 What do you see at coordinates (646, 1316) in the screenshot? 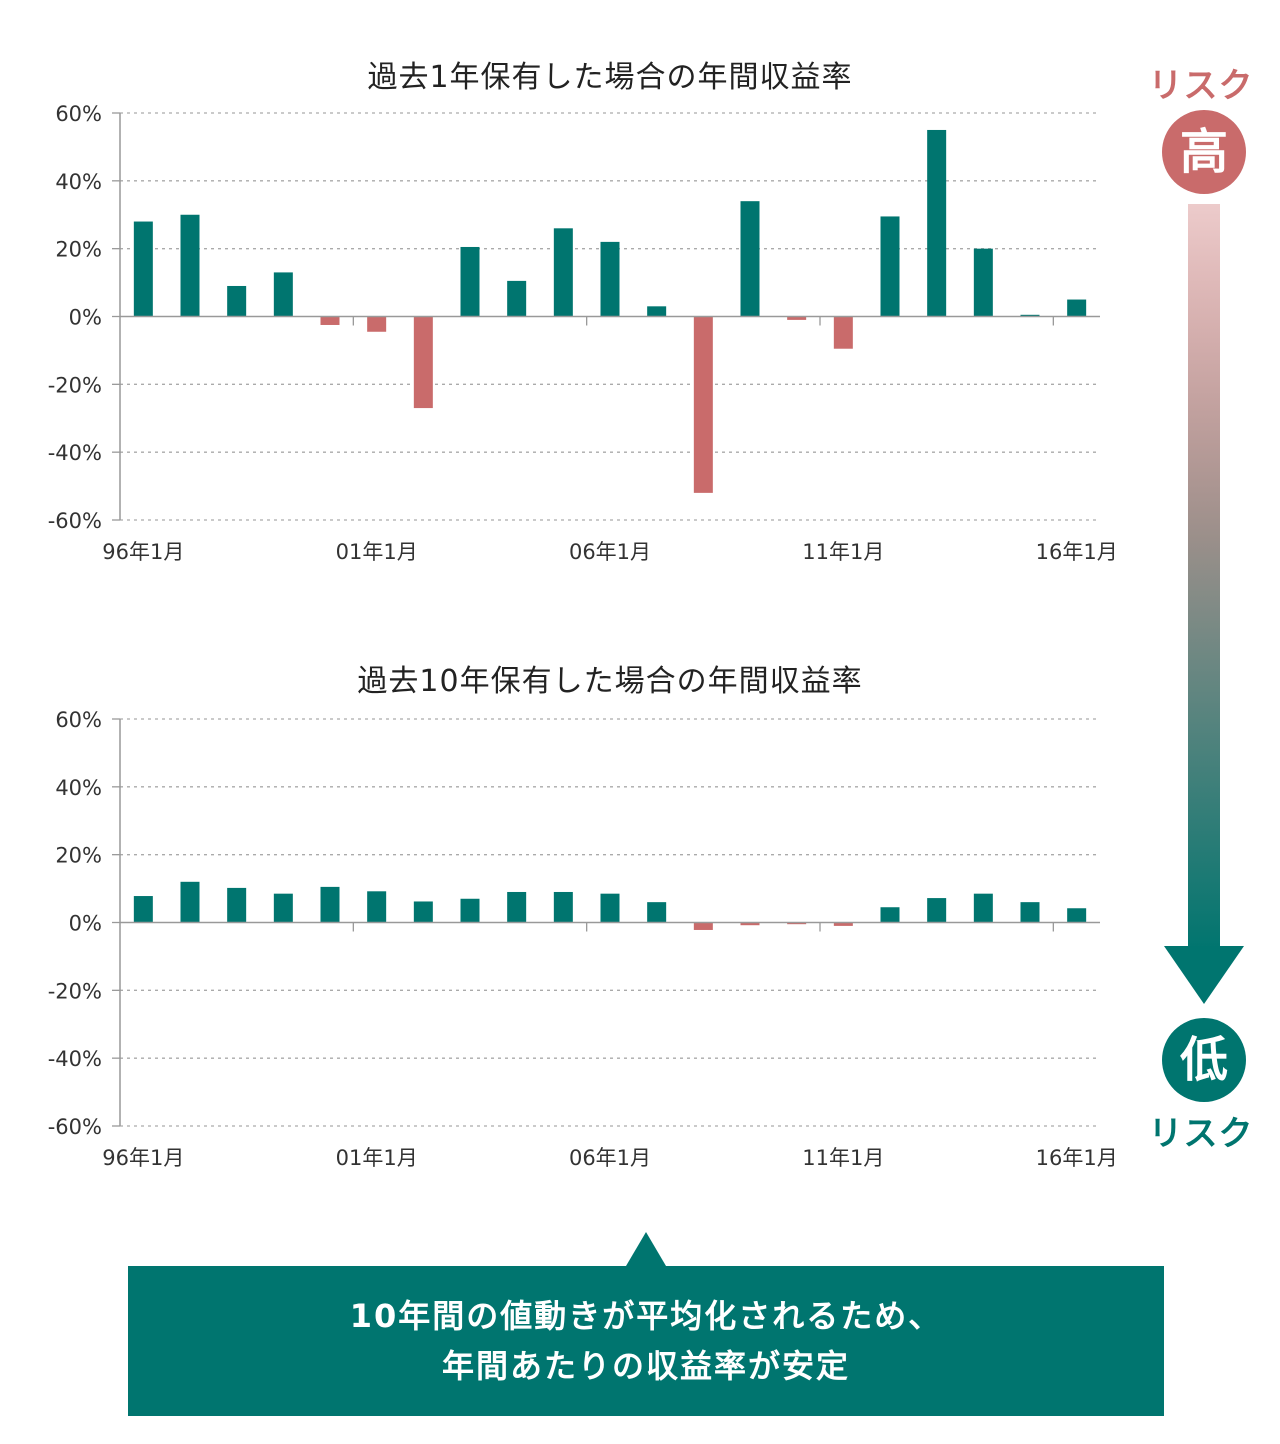
I see `callout-line-1: 10年間の値動きが平均化されるため、` at bounding box center [646, 1316].